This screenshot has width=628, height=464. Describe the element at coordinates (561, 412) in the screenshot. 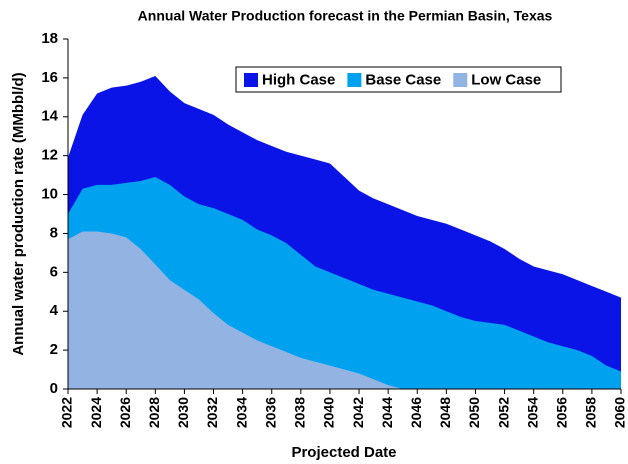

I see `x-tick-label: 2056` at that location.